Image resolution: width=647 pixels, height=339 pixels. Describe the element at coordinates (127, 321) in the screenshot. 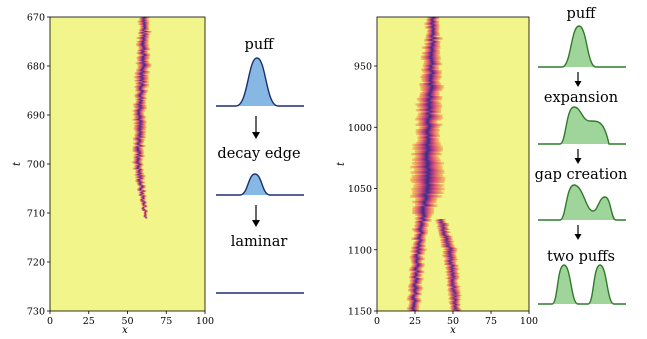

I see `x-tick-label: 50` at that location.